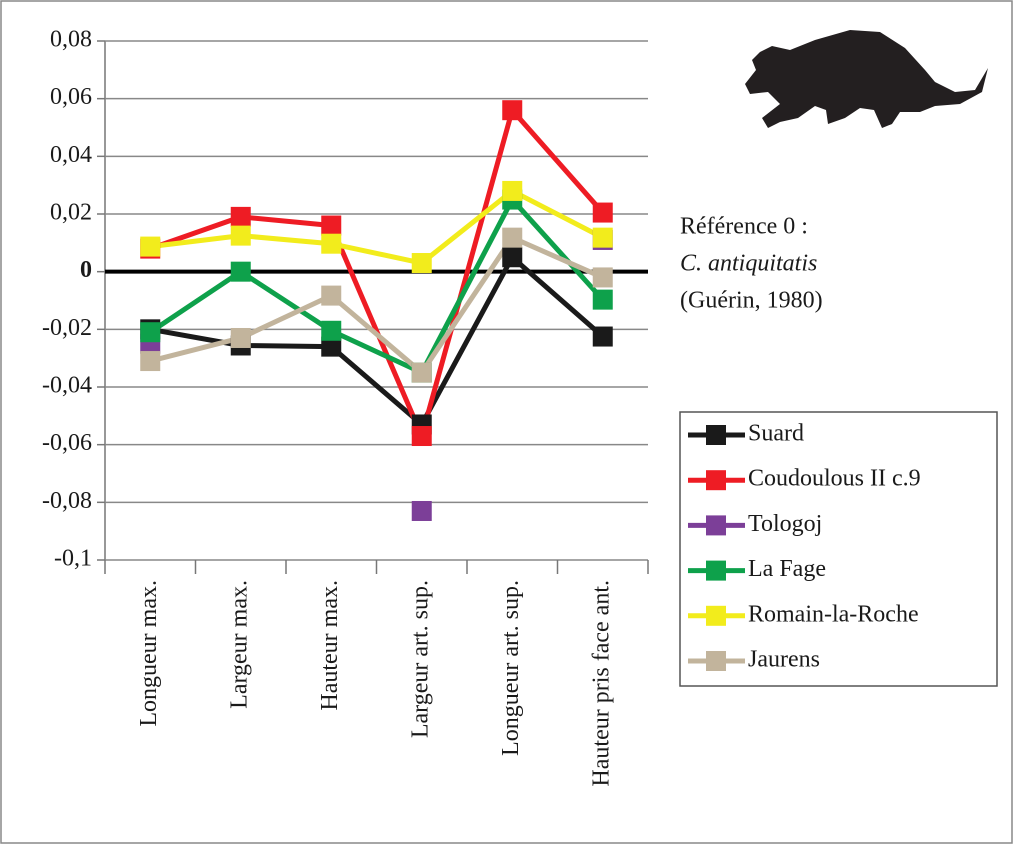 The width and height of the screenshot is (1013, 849). Describe the element at coordinates (239, 644) in the screenshot. I see `x-tick-label: Largeur max.` at that location.